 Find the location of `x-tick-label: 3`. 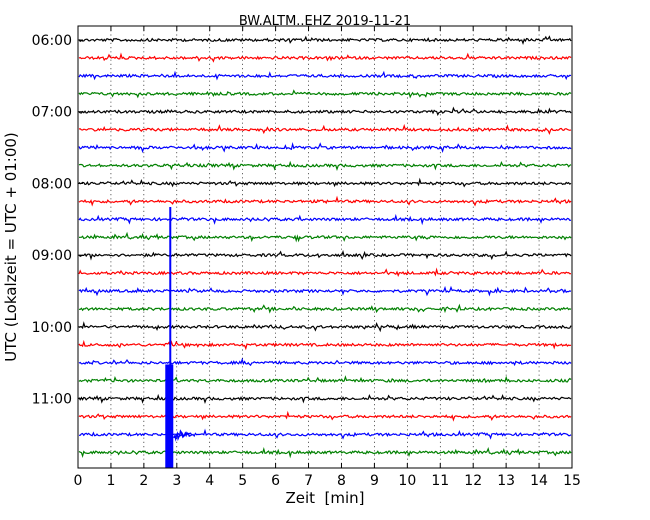

x-tick-label: 3 is located at coordinates (176, 481).